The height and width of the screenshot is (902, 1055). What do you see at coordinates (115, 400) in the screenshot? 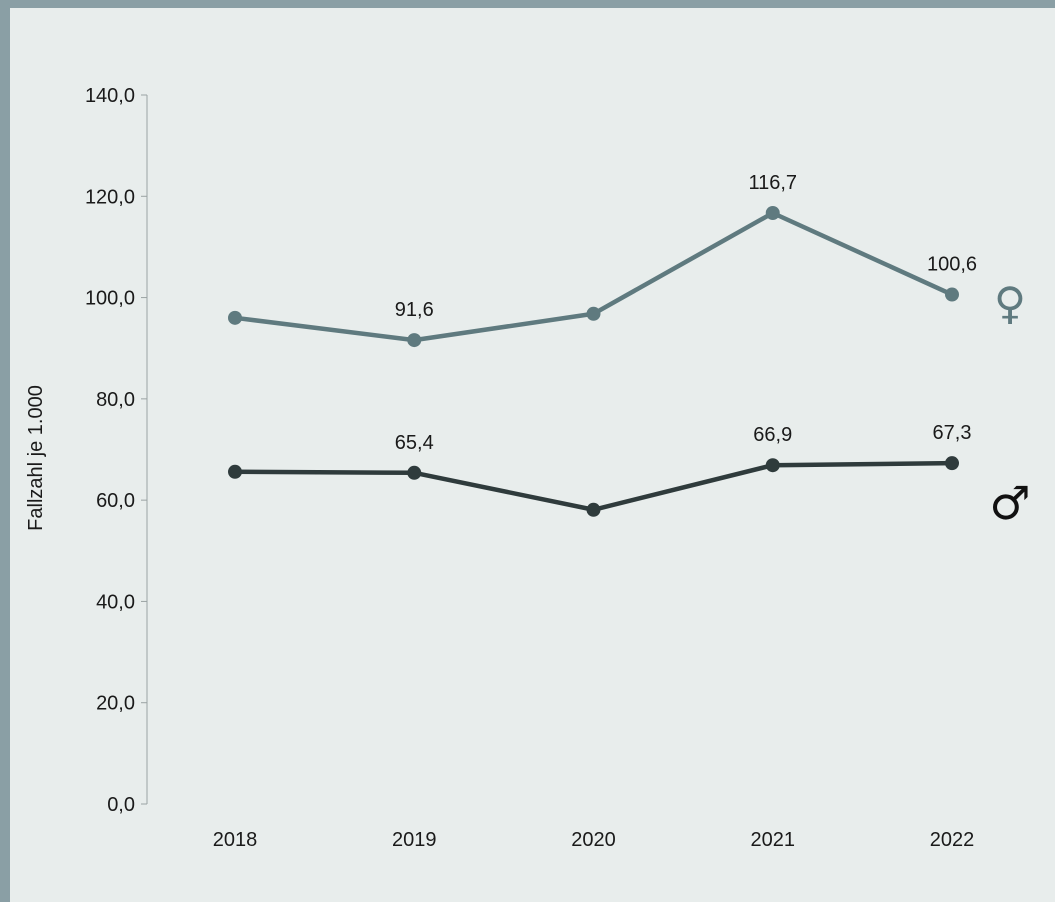
I see `y-tick-label: 80,0` at bounding box center [115, 400].